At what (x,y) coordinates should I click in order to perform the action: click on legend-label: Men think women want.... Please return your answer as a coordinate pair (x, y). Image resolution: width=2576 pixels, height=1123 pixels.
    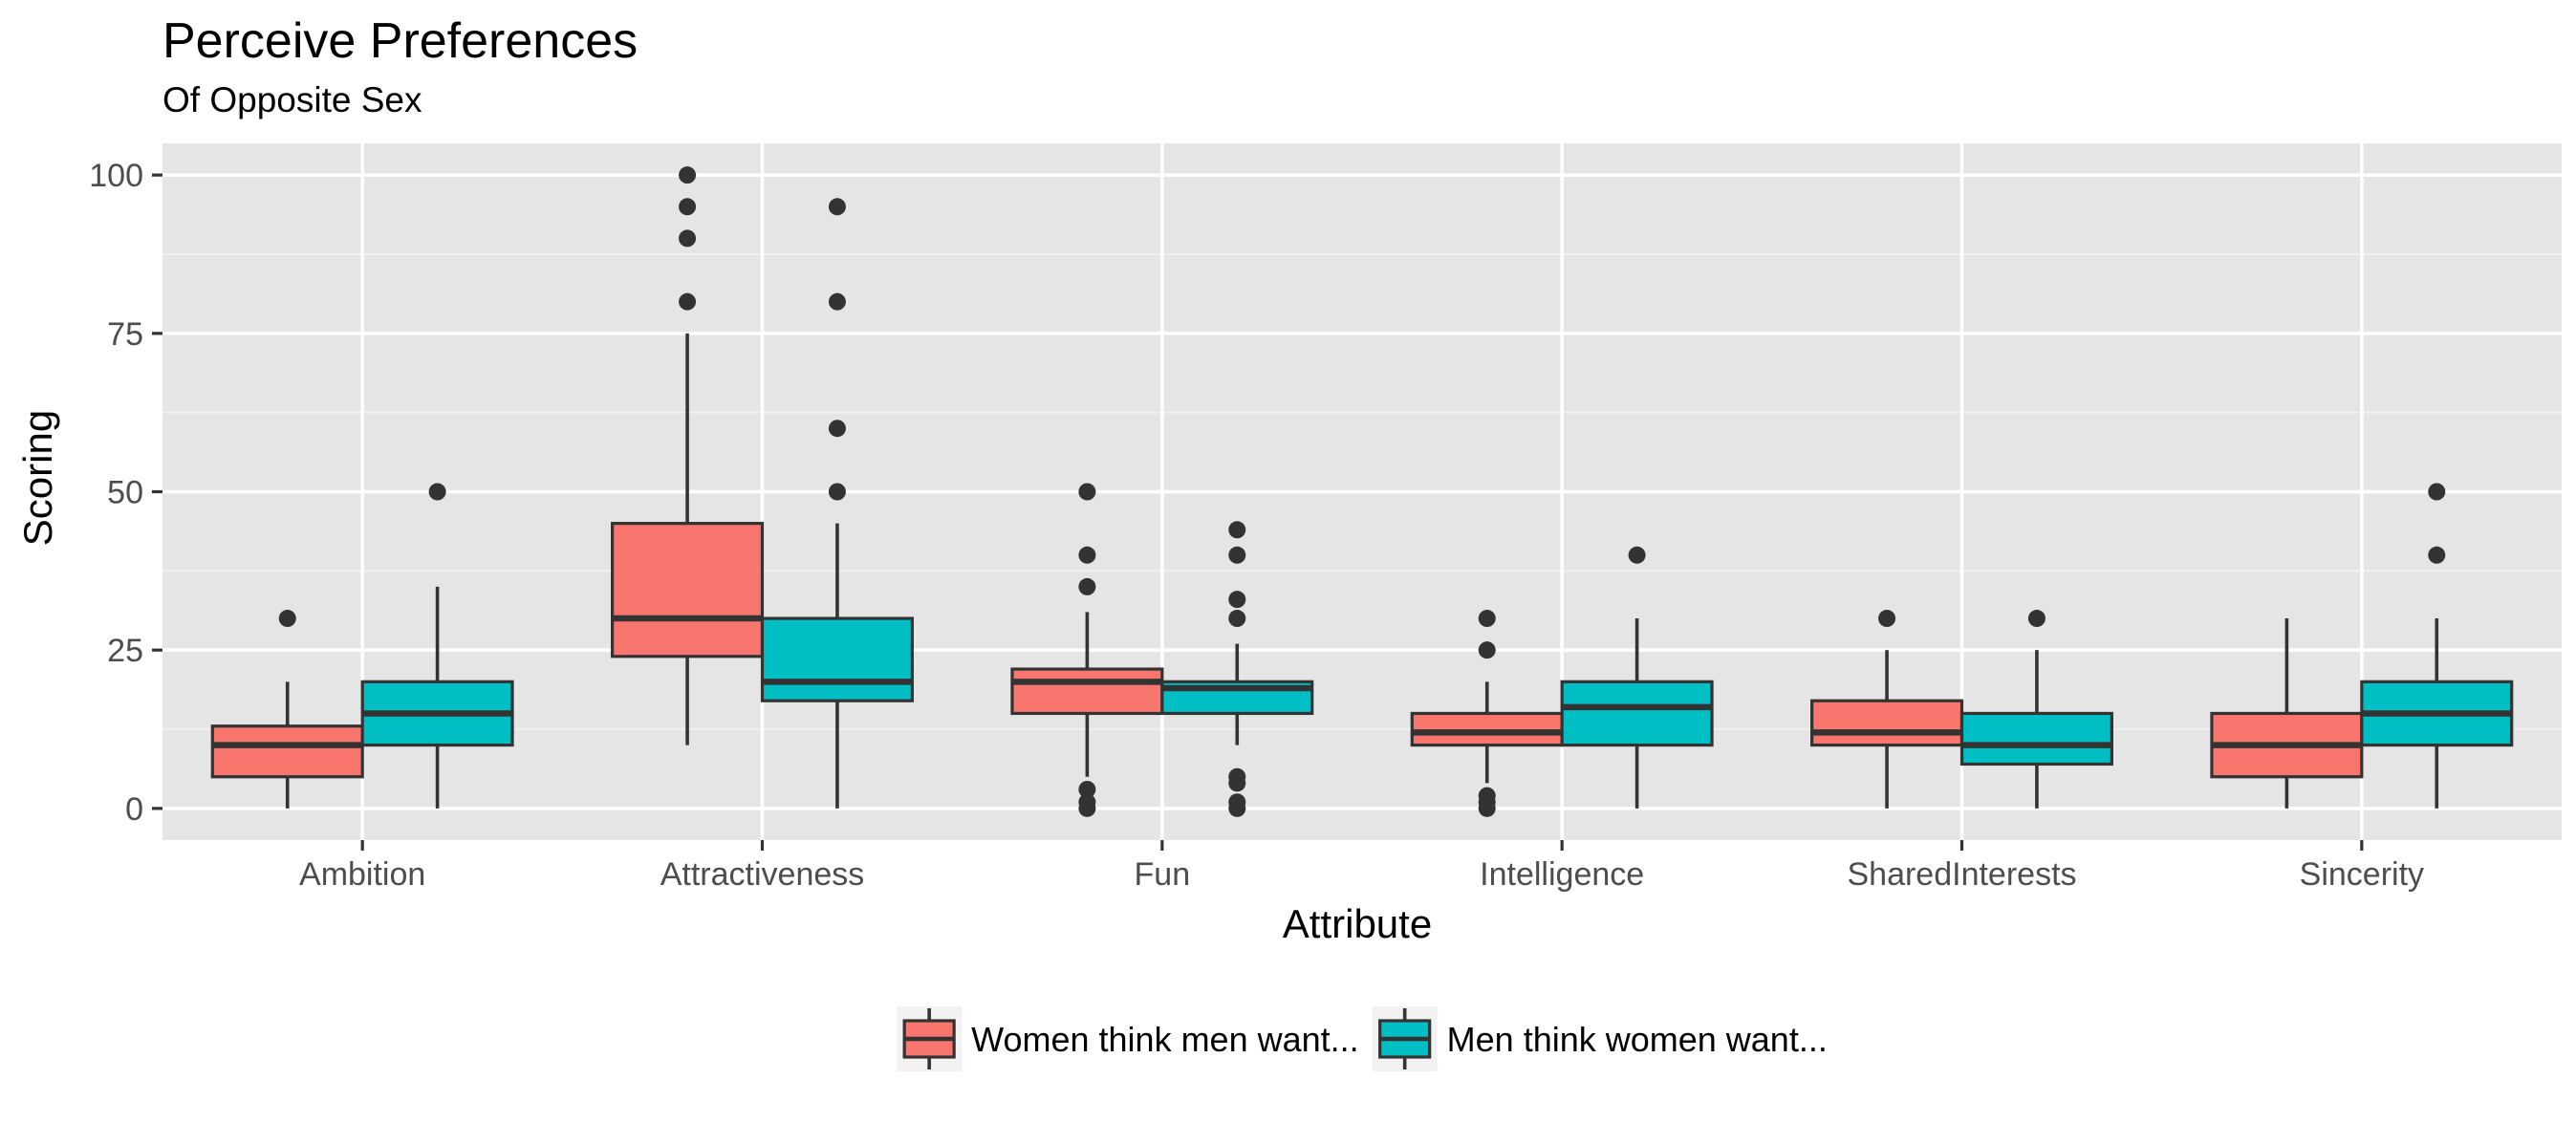
    Looking at the image, I should click on (1637, 1039).